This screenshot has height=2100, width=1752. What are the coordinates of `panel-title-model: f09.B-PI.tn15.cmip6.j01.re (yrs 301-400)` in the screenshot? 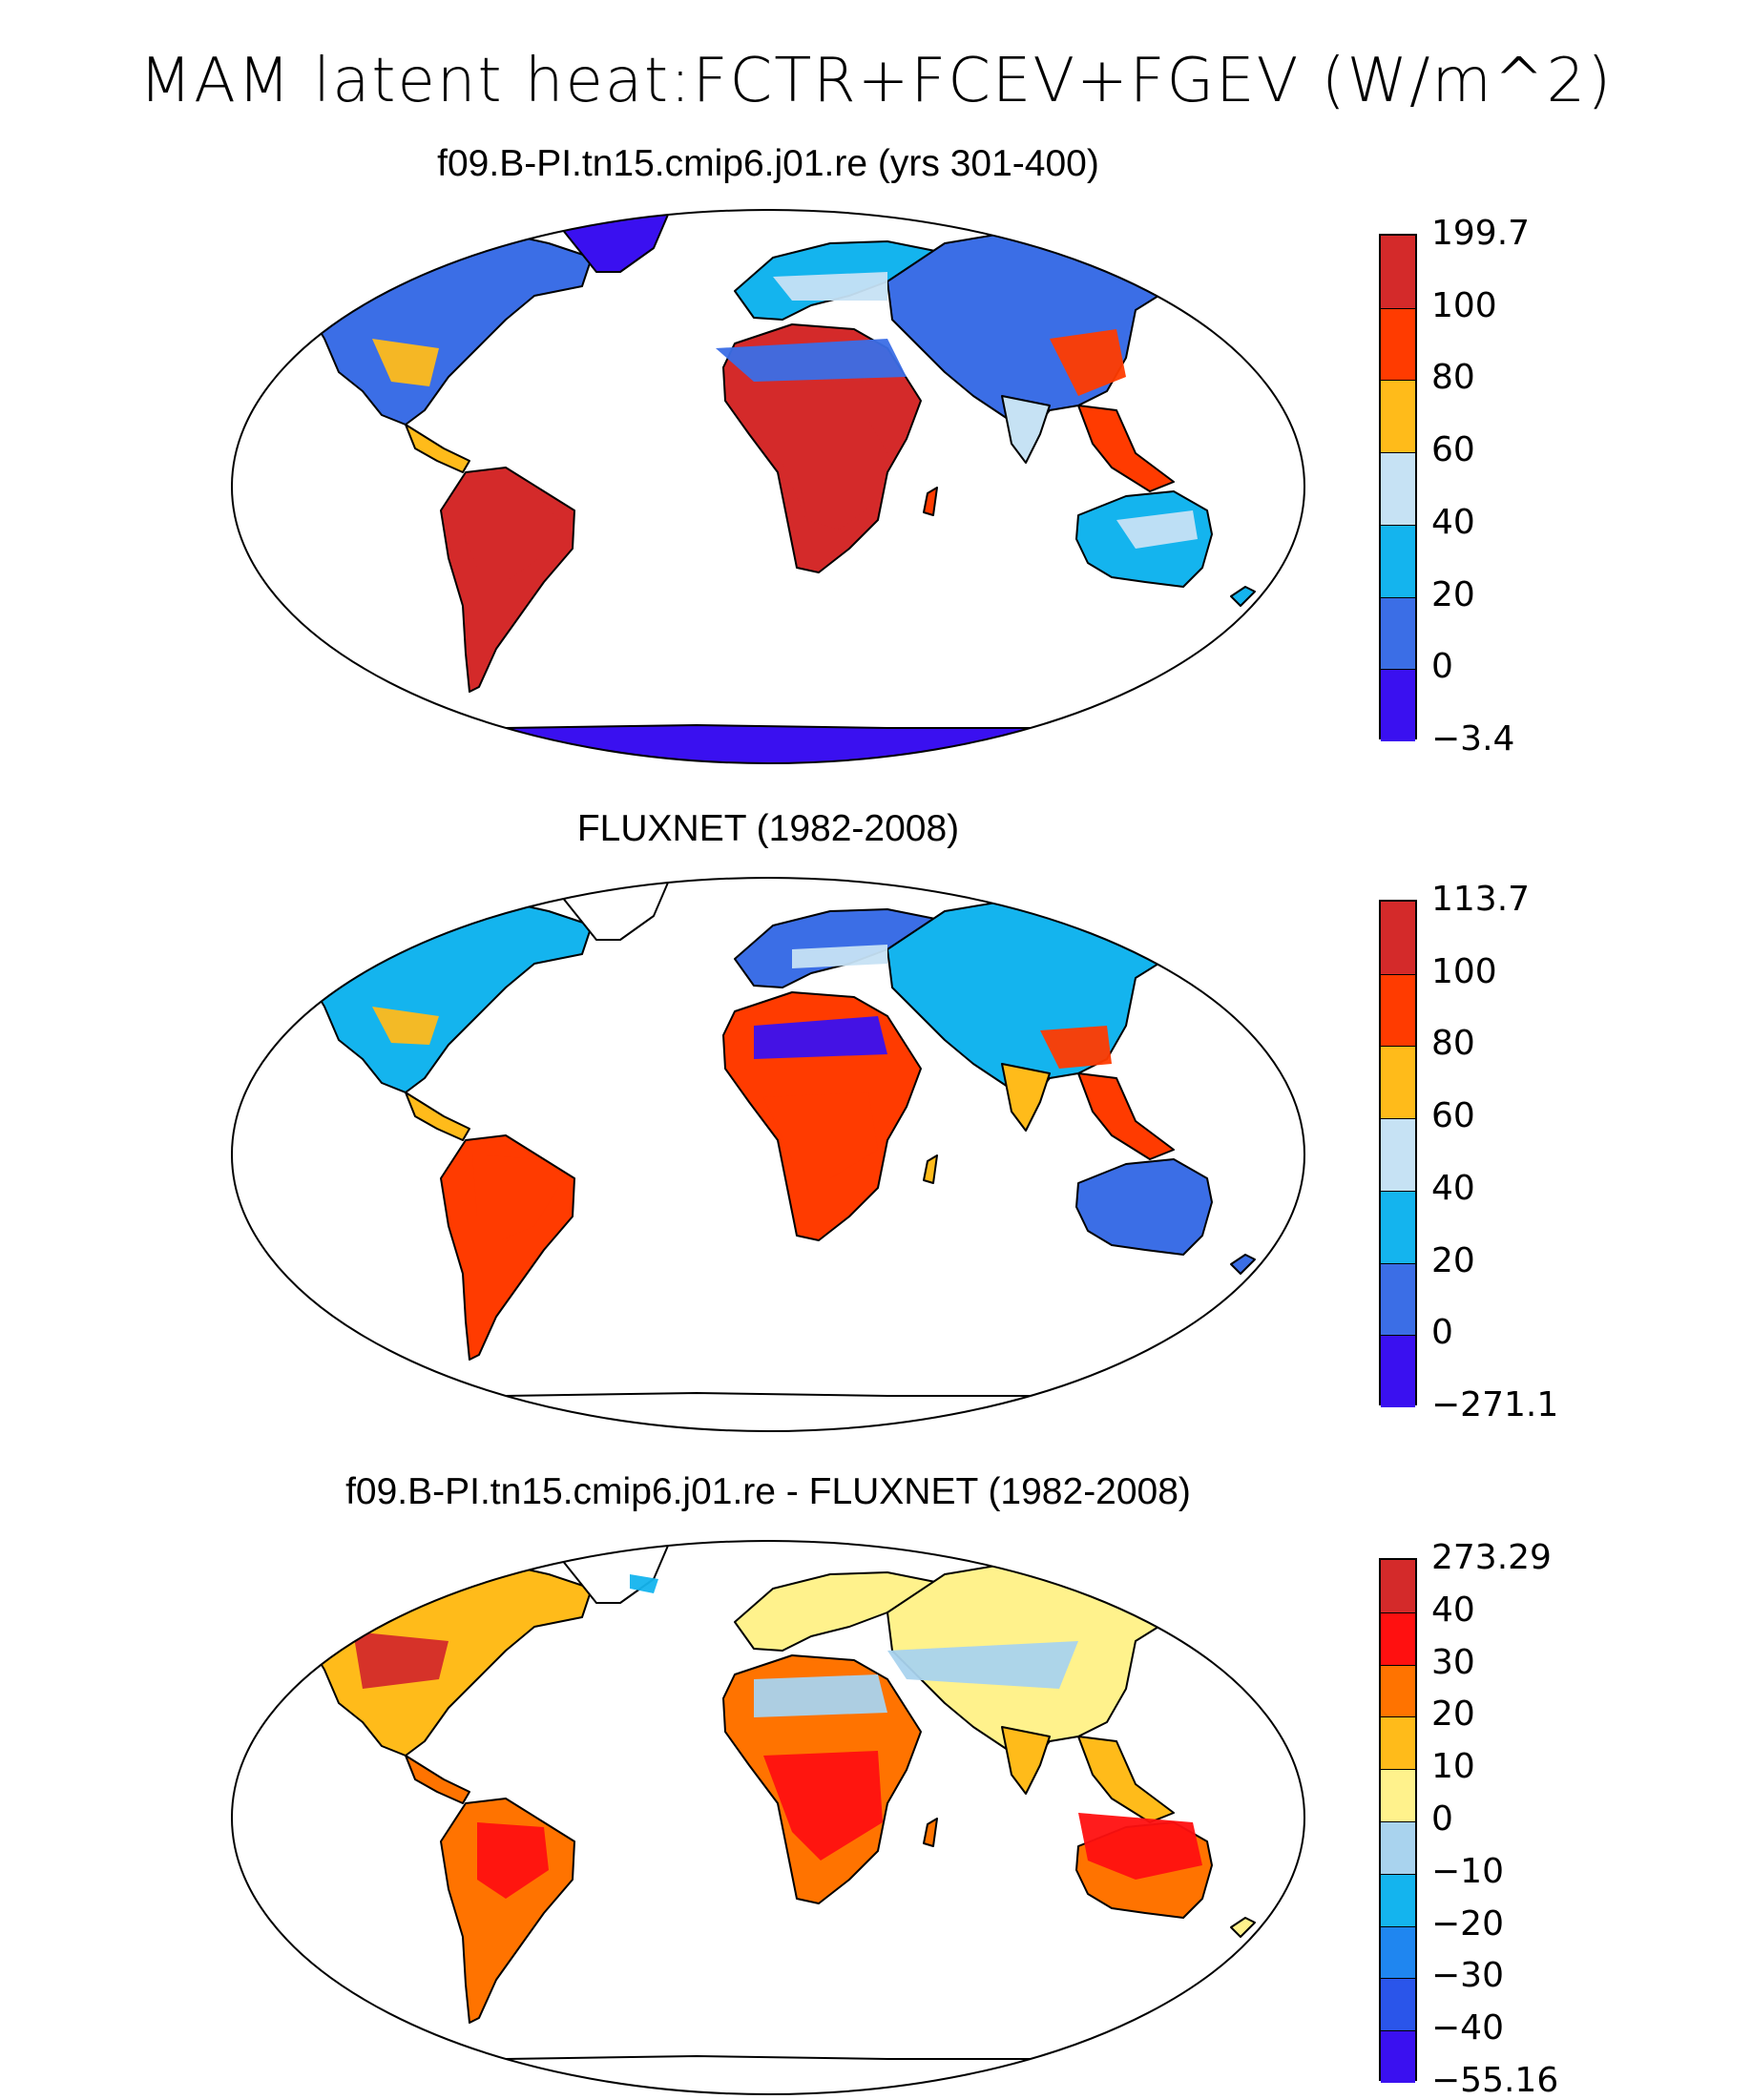 It's located at (768, 164).